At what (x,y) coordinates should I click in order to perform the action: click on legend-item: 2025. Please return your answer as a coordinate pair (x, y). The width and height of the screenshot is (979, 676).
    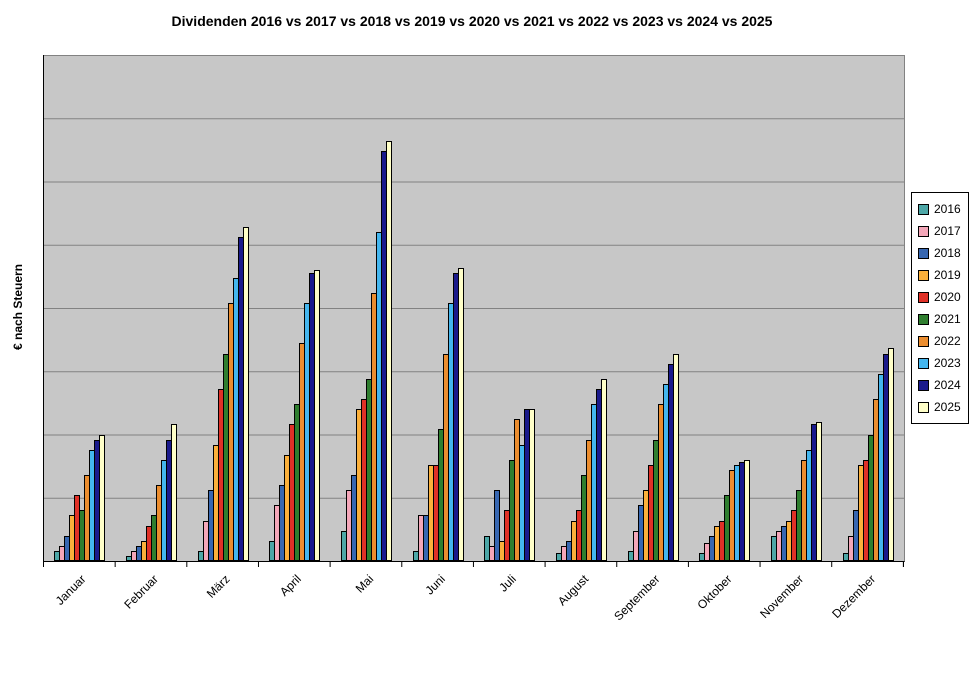
    Looking at the image, I should click on (939, 407).